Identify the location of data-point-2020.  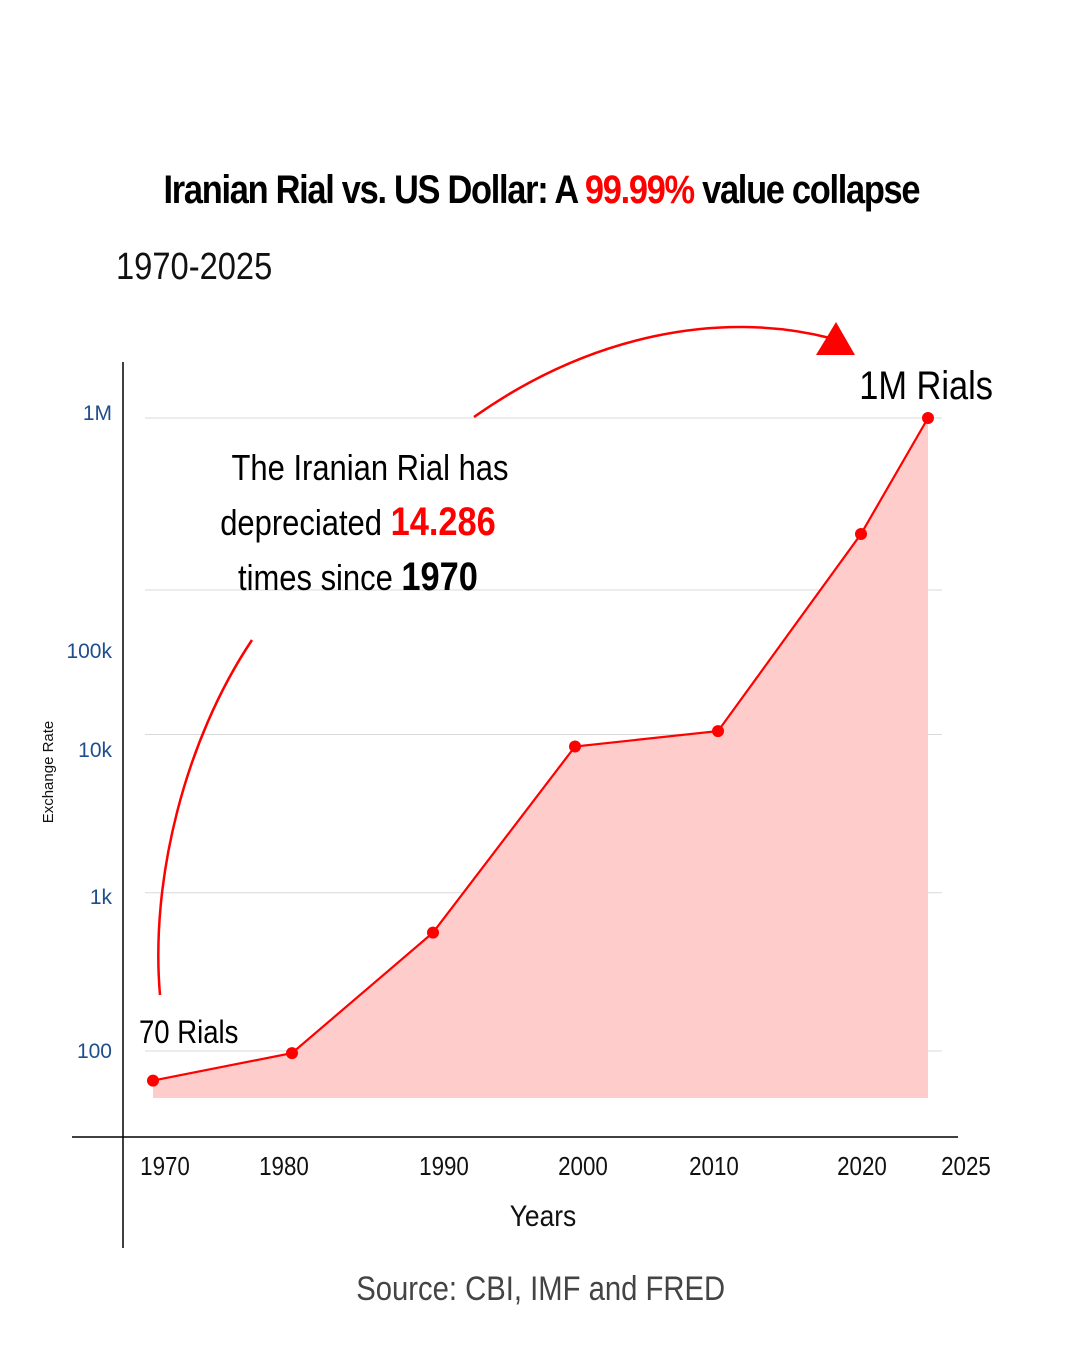
(861, 534).